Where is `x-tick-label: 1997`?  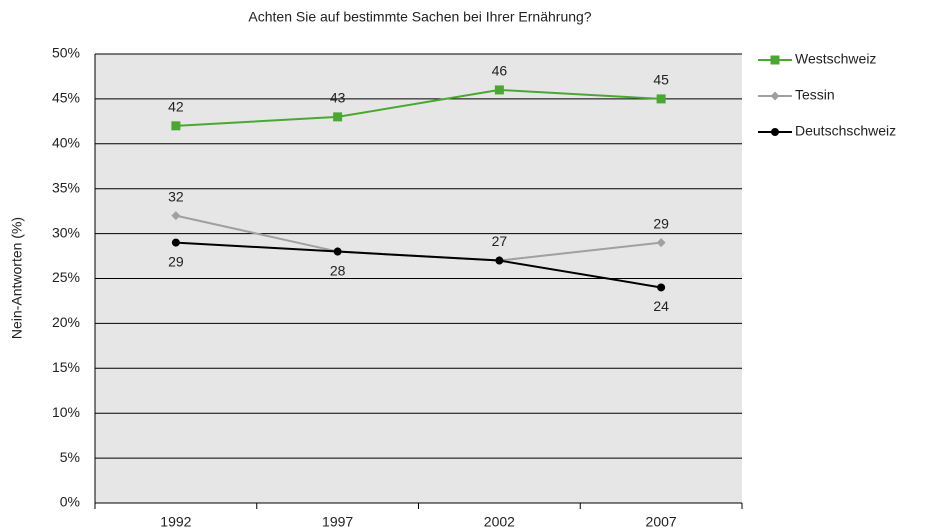
x-tick-label: 1997 is located at coordinates (337, 522).